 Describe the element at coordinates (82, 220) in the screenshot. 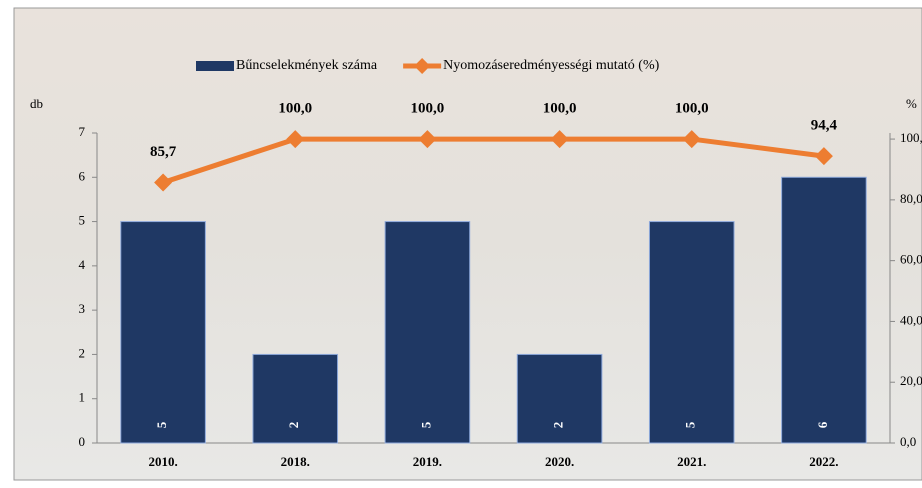

I see `y-tick-label: 5` at that location.